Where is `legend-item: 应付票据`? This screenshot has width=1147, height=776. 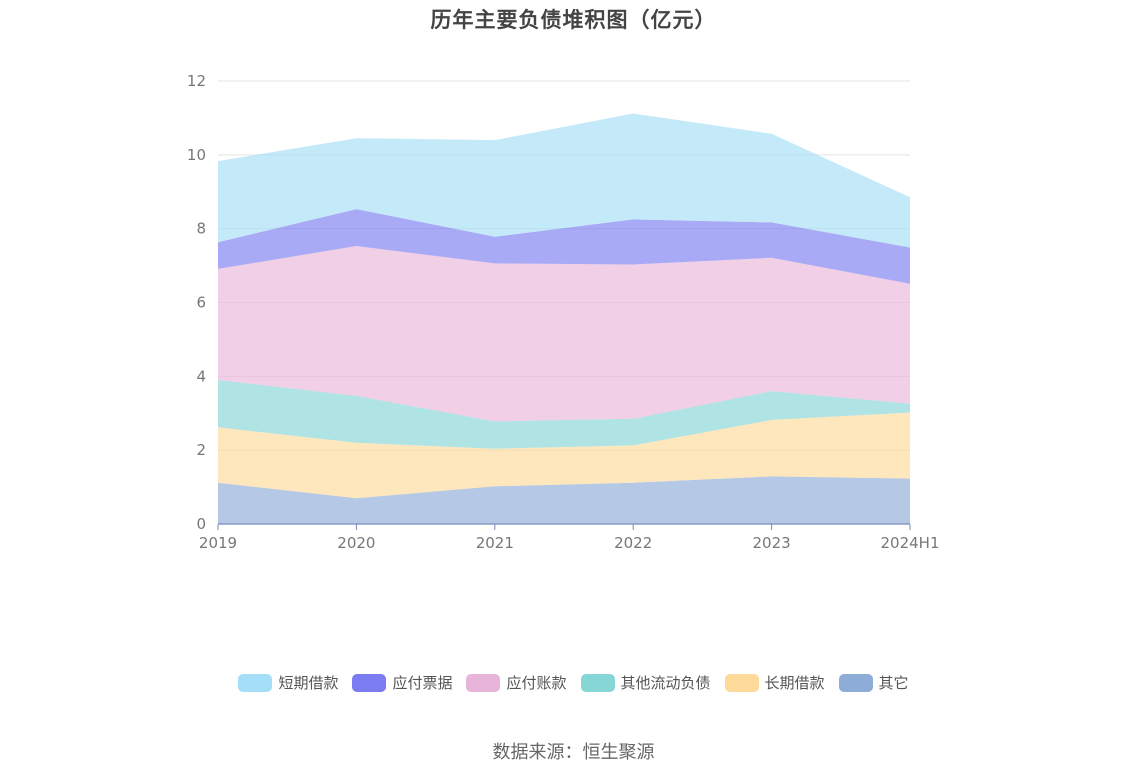 legend-item: 应付票据 is located at coordinates (402, 682).